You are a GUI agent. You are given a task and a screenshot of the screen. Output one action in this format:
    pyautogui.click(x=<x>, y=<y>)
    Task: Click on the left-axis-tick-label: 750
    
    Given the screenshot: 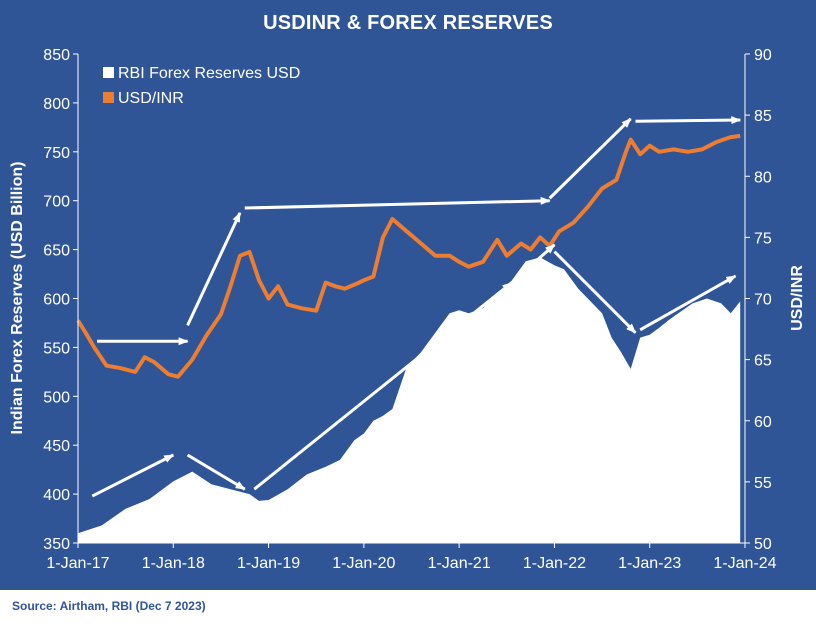 What is the action you would take?
    pyautogui.click(x=56, y=153)
    